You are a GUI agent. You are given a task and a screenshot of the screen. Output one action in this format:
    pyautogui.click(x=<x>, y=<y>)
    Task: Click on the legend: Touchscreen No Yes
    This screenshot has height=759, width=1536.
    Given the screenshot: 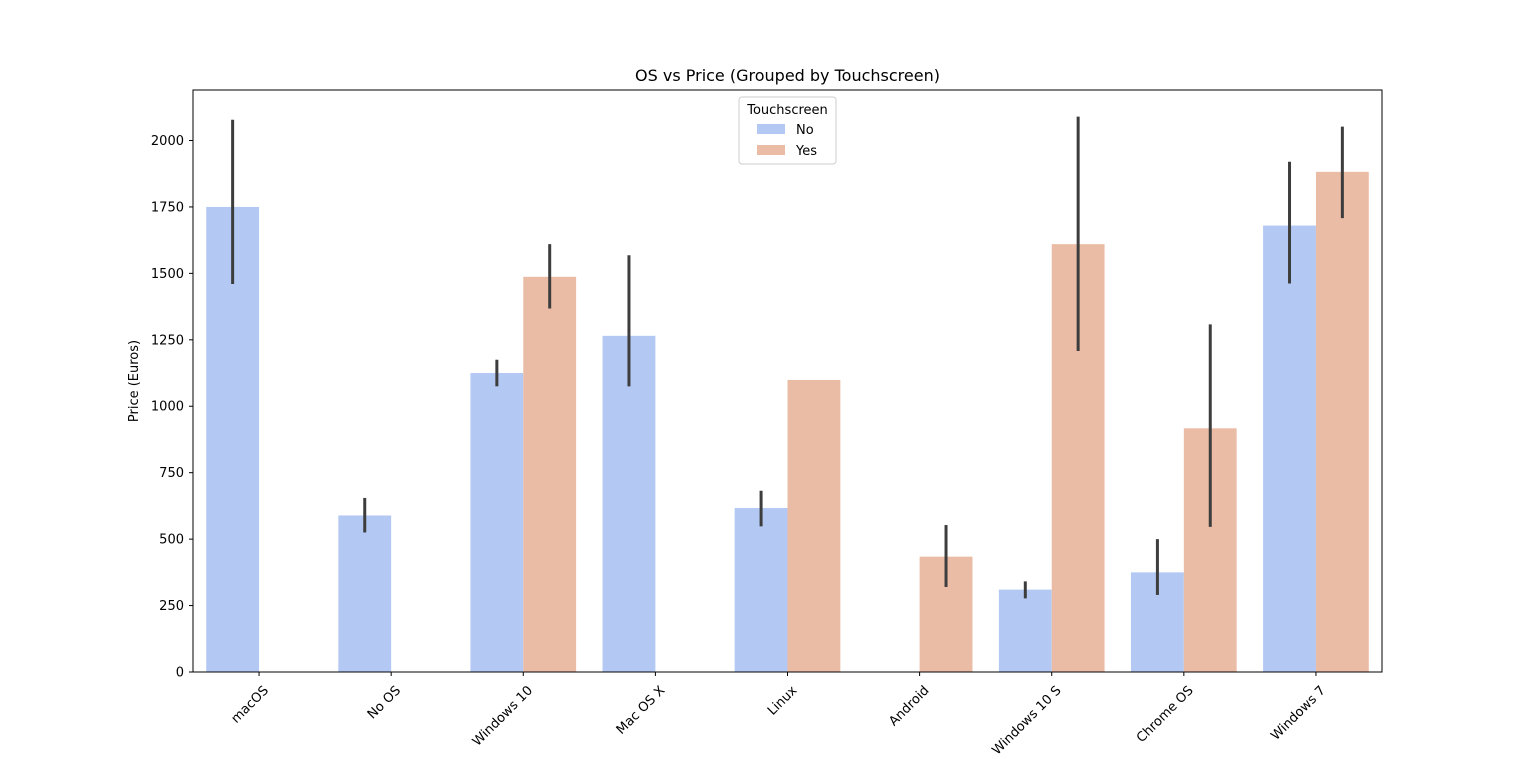 What is the action you would take?
    pyautogui.click(x=787, y=130)
    